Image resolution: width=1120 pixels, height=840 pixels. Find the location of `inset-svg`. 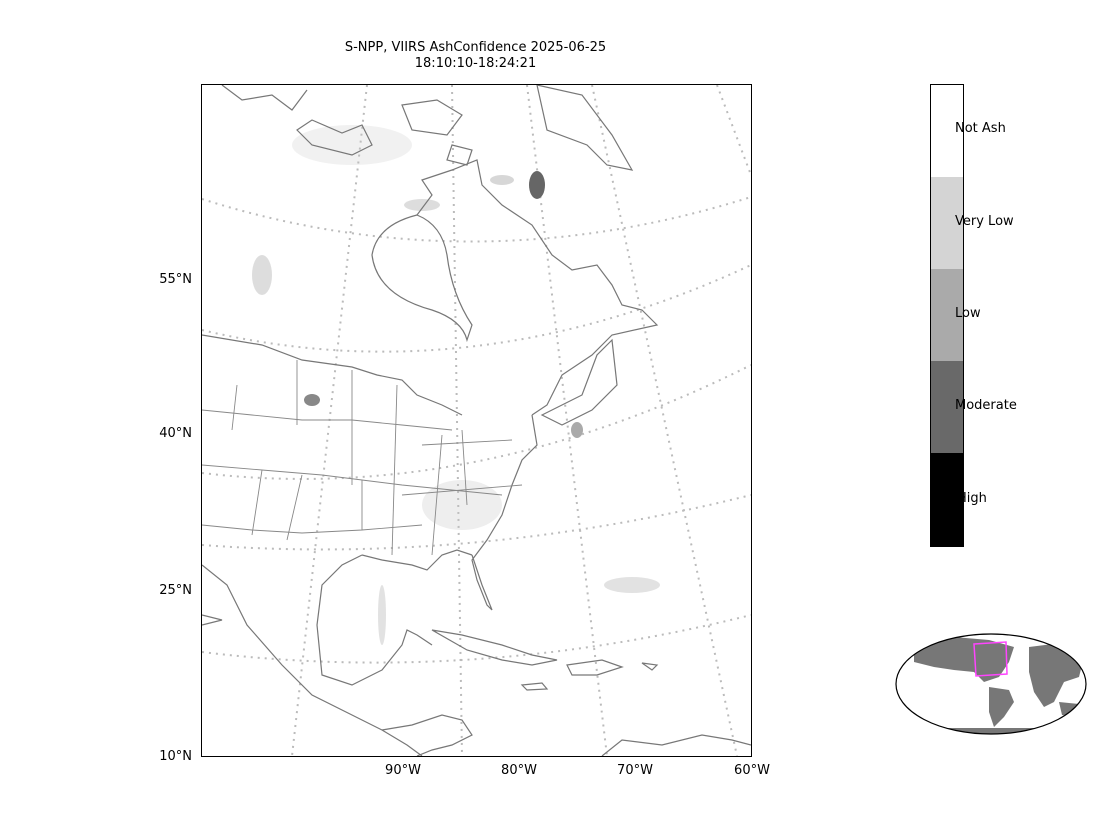

inset-svg is located at coordinates (991, 684).